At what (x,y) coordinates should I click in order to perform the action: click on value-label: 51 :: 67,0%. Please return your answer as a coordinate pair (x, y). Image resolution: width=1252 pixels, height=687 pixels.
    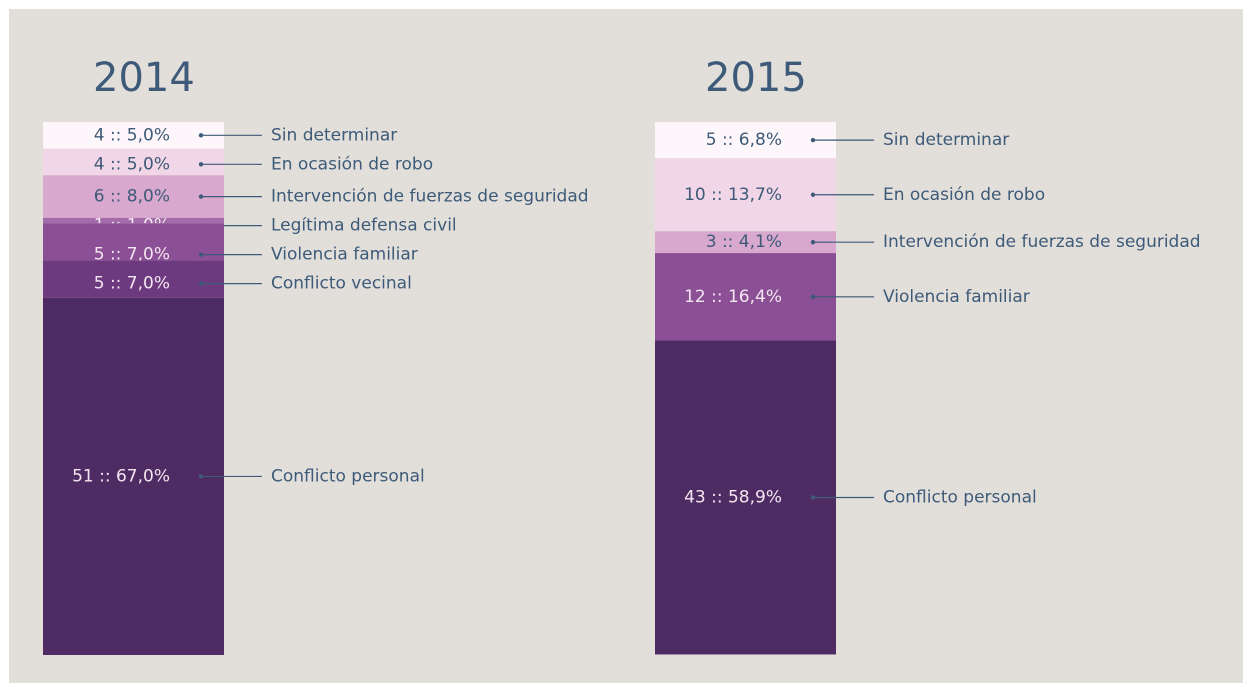
    Looking at the image, I should click on (121, 476).